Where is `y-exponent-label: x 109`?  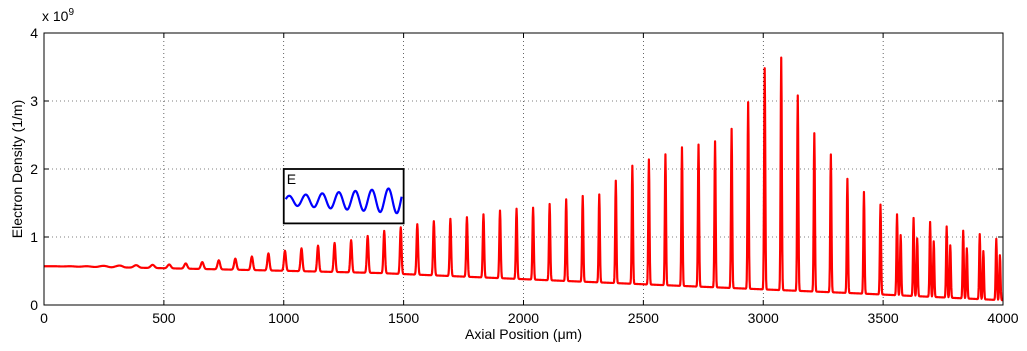 y-exponent-label: x 109 is located at coordinates (58, 15).